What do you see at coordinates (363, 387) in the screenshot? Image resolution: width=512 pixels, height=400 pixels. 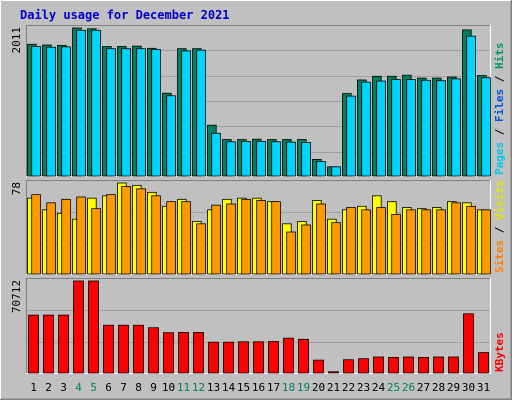 I see `xtick-label-23: 23` at bounding box center [363, 387].